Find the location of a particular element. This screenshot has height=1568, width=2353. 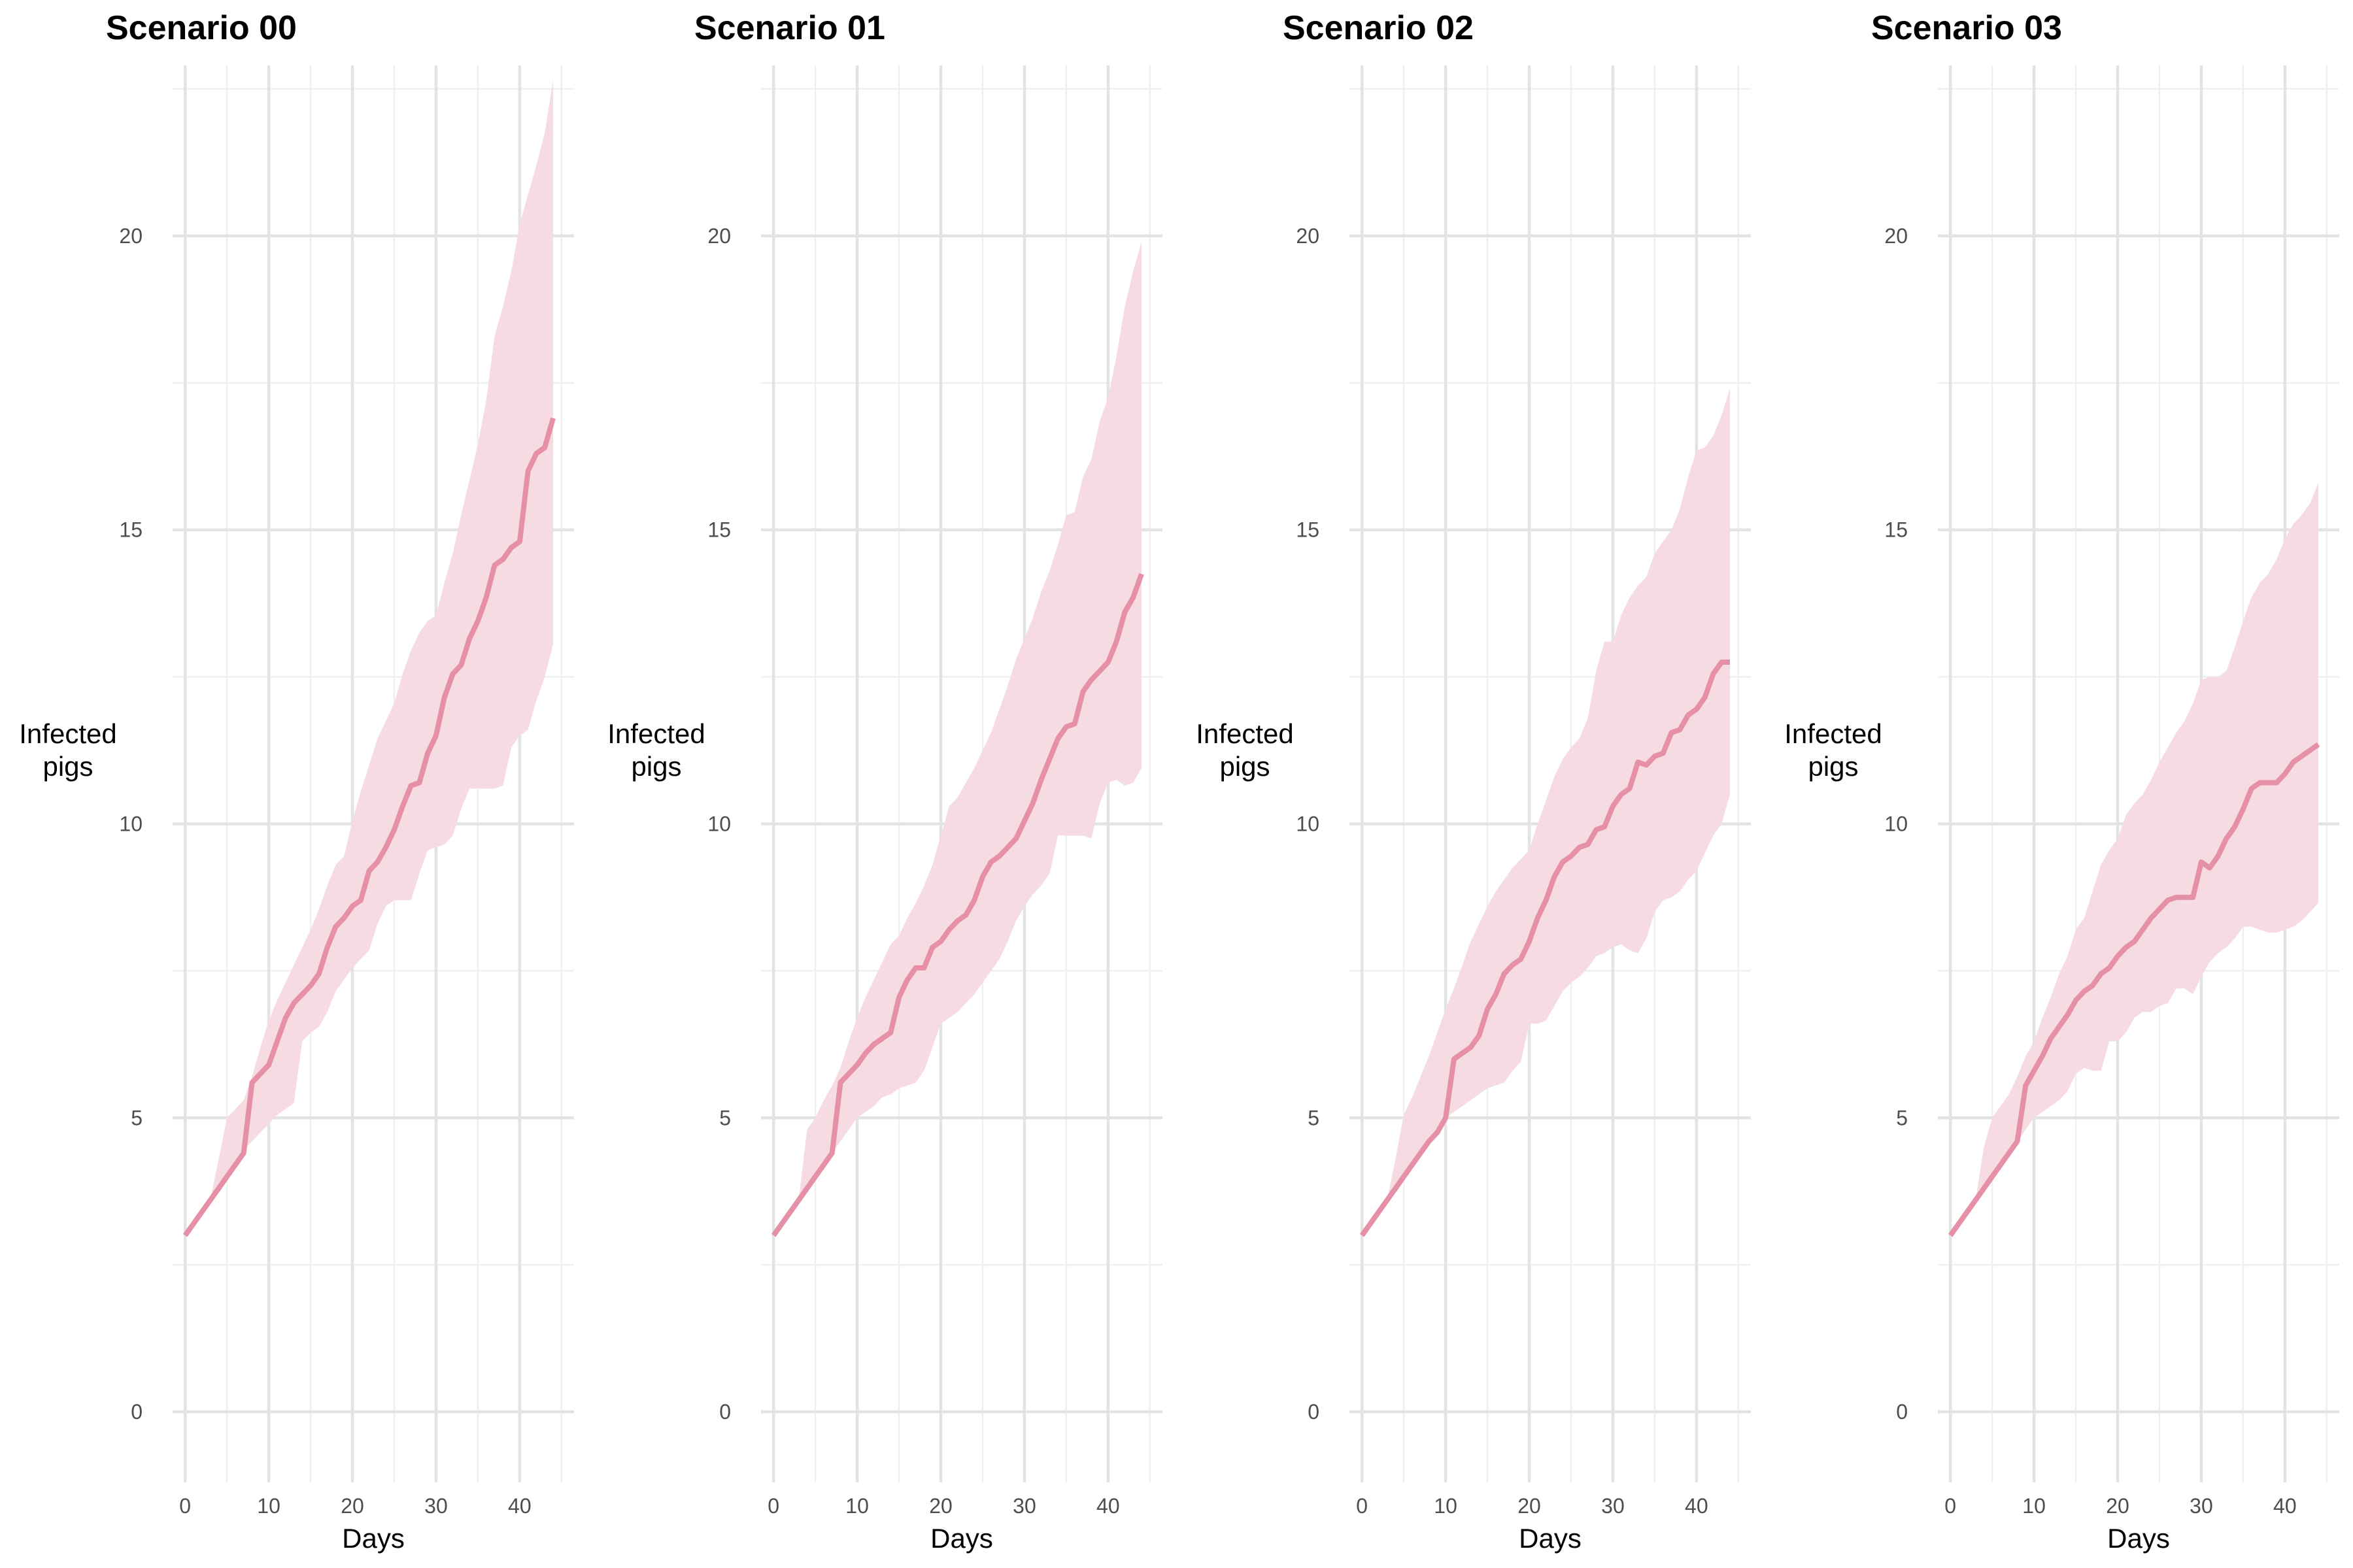

panel-title: Scenario 01 is located at coordinates (789, 28).